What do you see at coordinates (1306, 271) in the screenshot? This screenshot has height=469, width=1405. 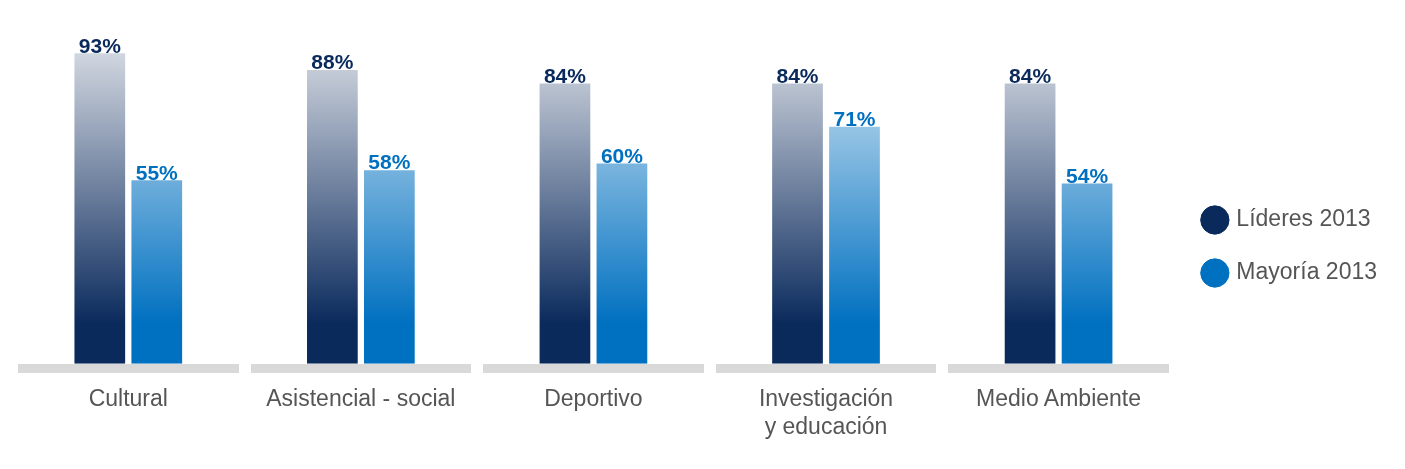 I see `legend-label: Mayoría 2013` at bounding box center [1306, 271].